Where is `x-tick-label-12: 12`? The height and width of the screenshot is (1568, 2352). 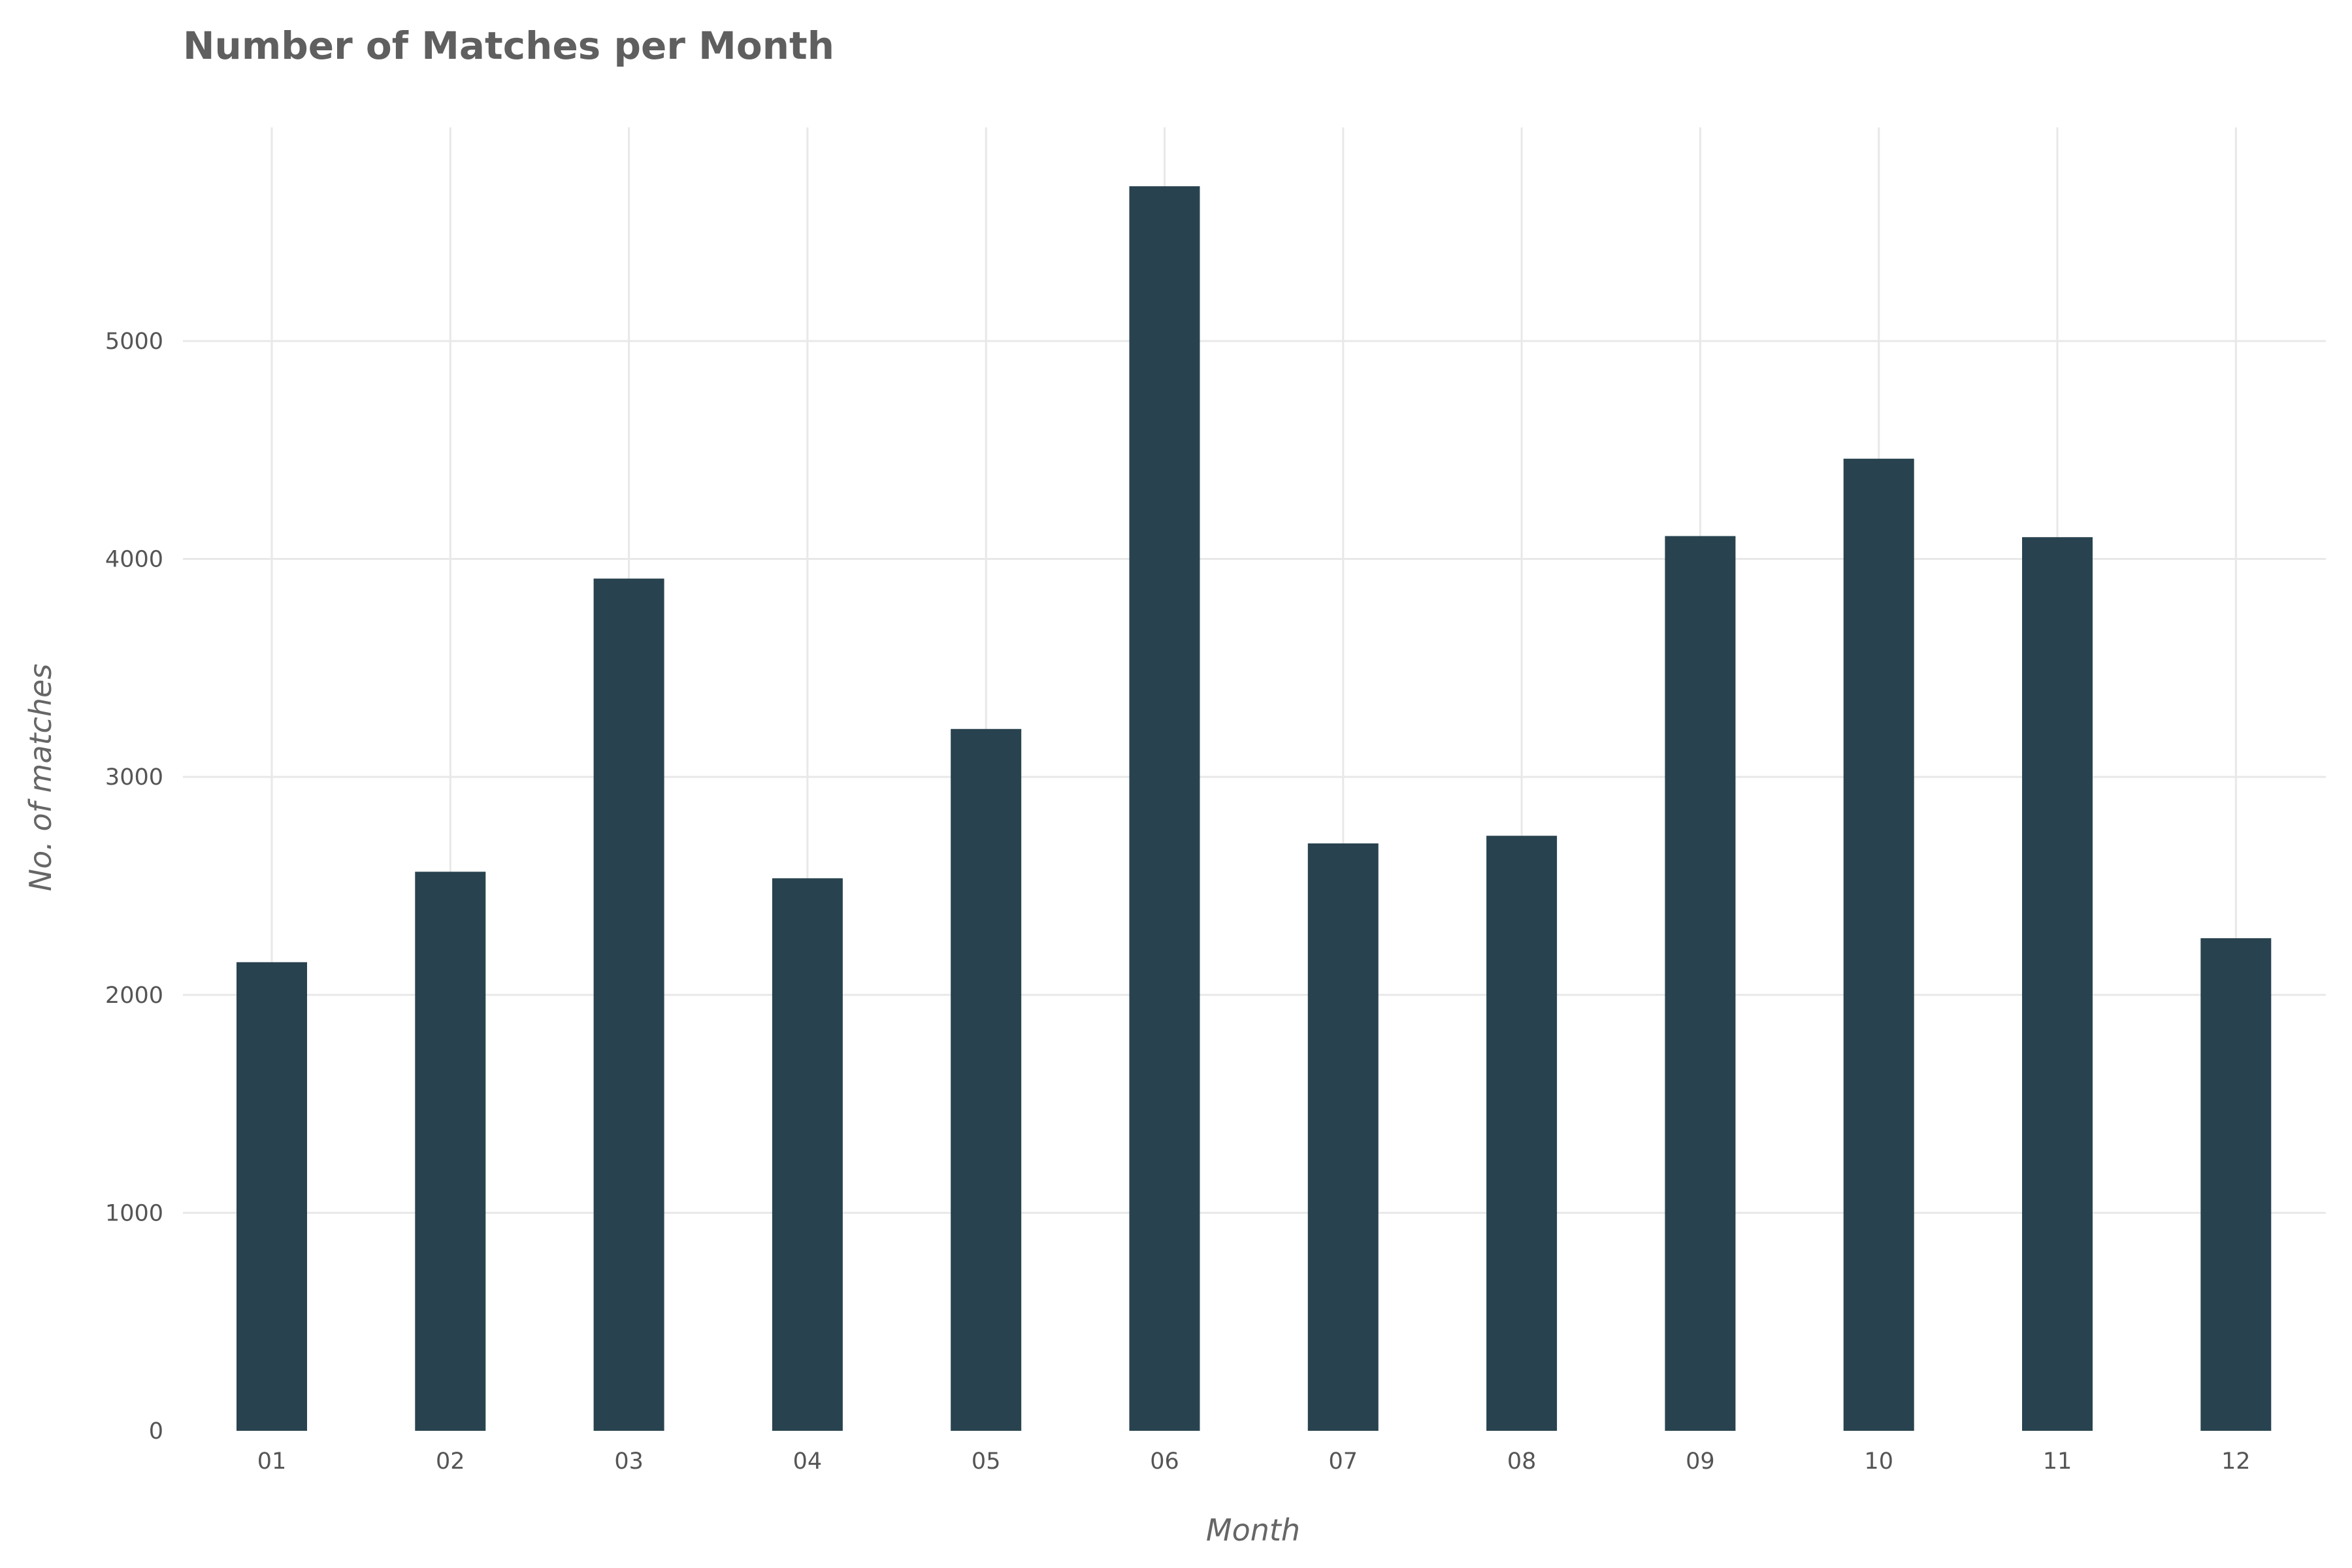
x-tick-label-12: 12 is located at coordinates (2236, 1461).